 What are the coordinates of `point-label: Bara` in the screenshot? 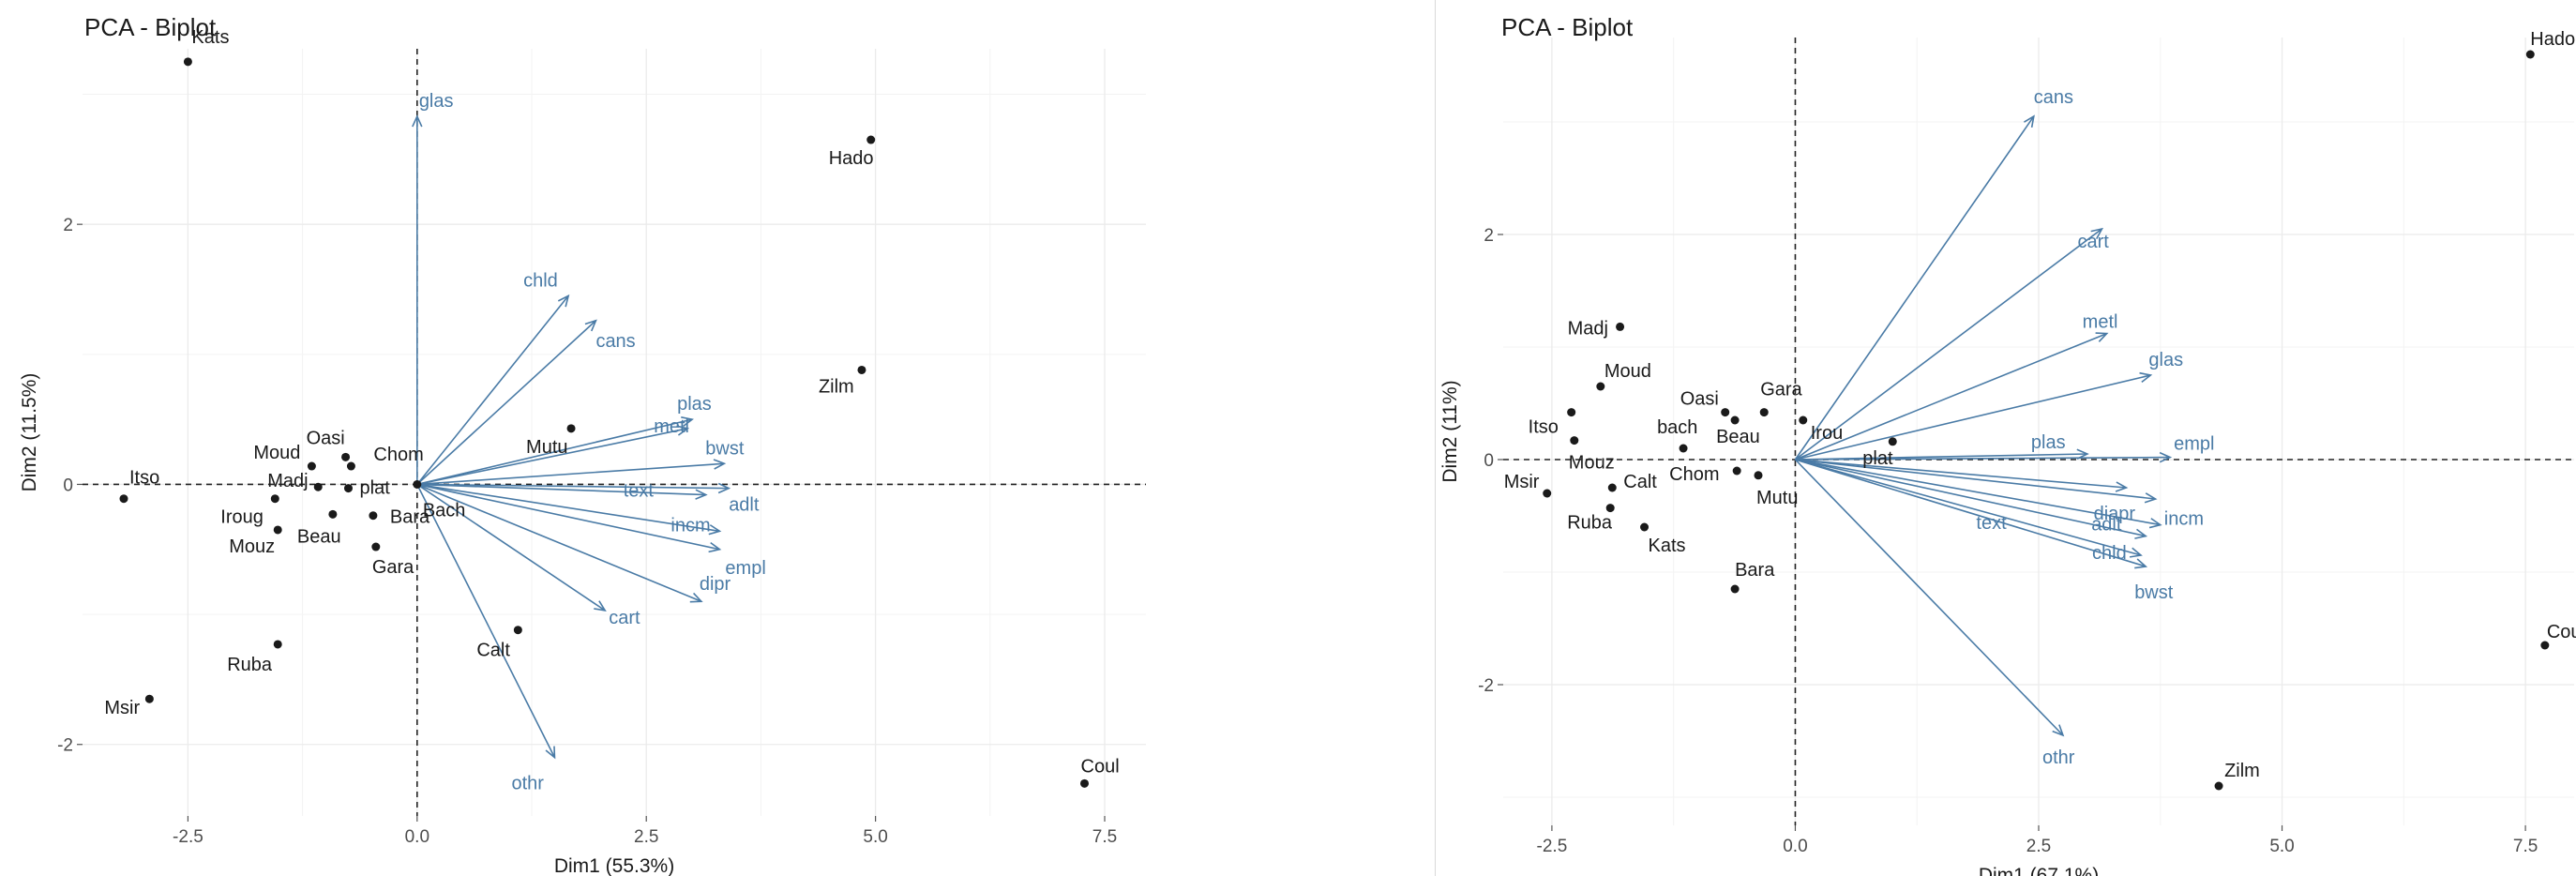 It's located at (410, 517).